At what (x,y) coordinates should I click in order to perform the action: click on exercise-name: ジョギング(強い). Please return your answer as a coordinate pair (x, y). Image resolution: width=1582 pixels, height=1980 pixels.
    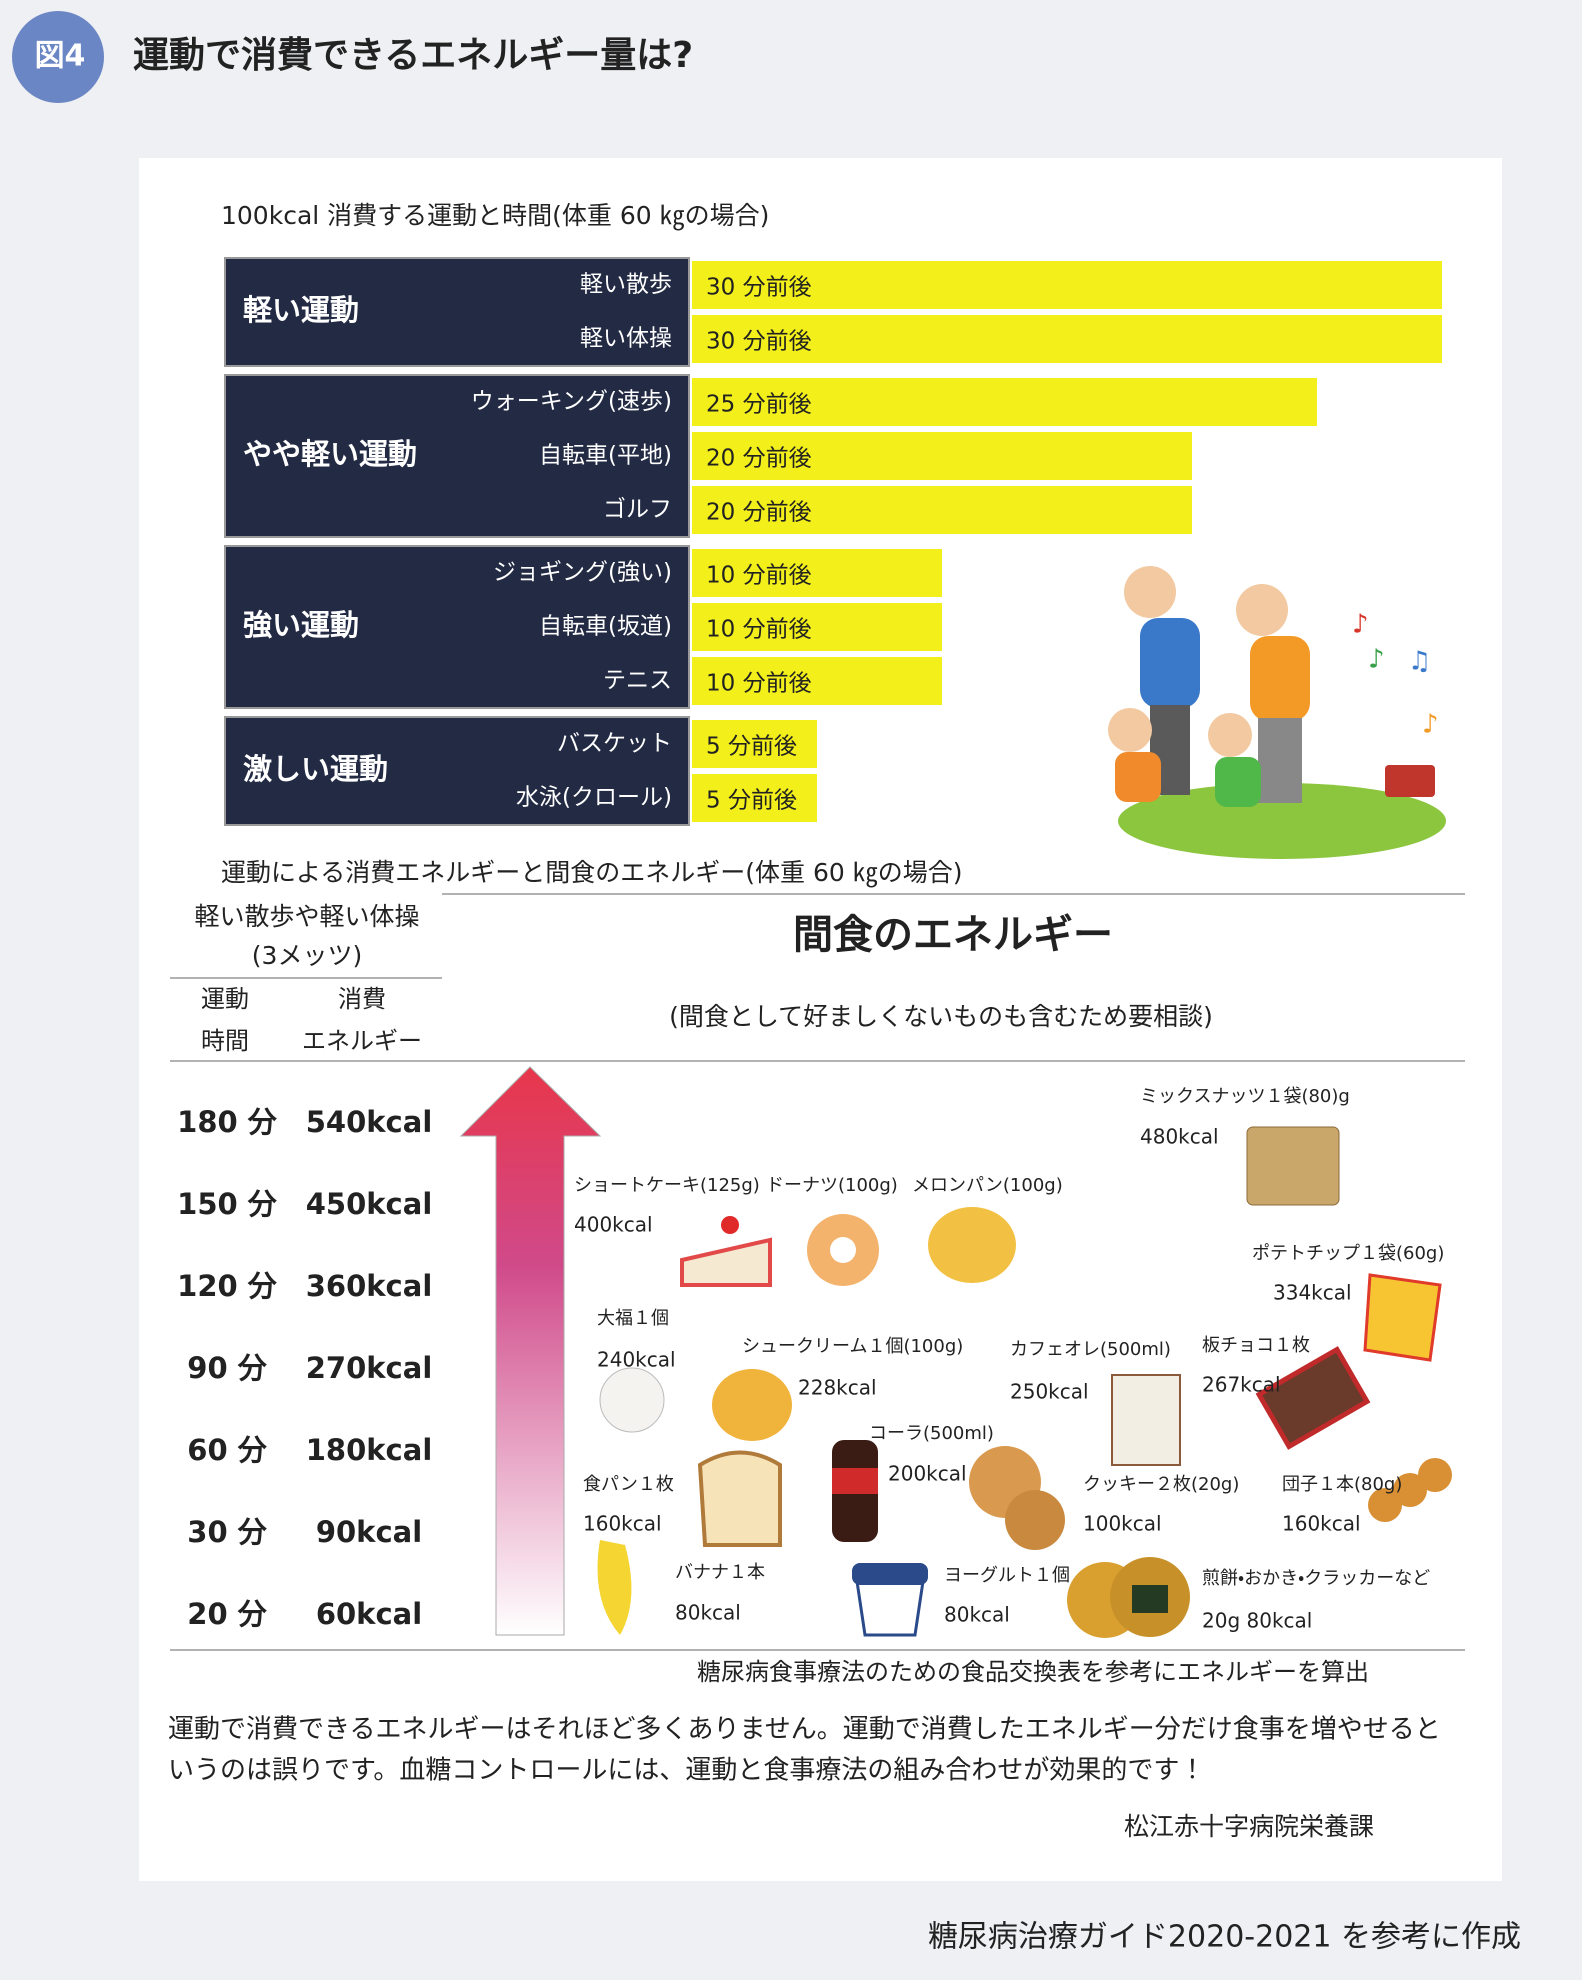
    Looking at the image, I should click on (582, 573).